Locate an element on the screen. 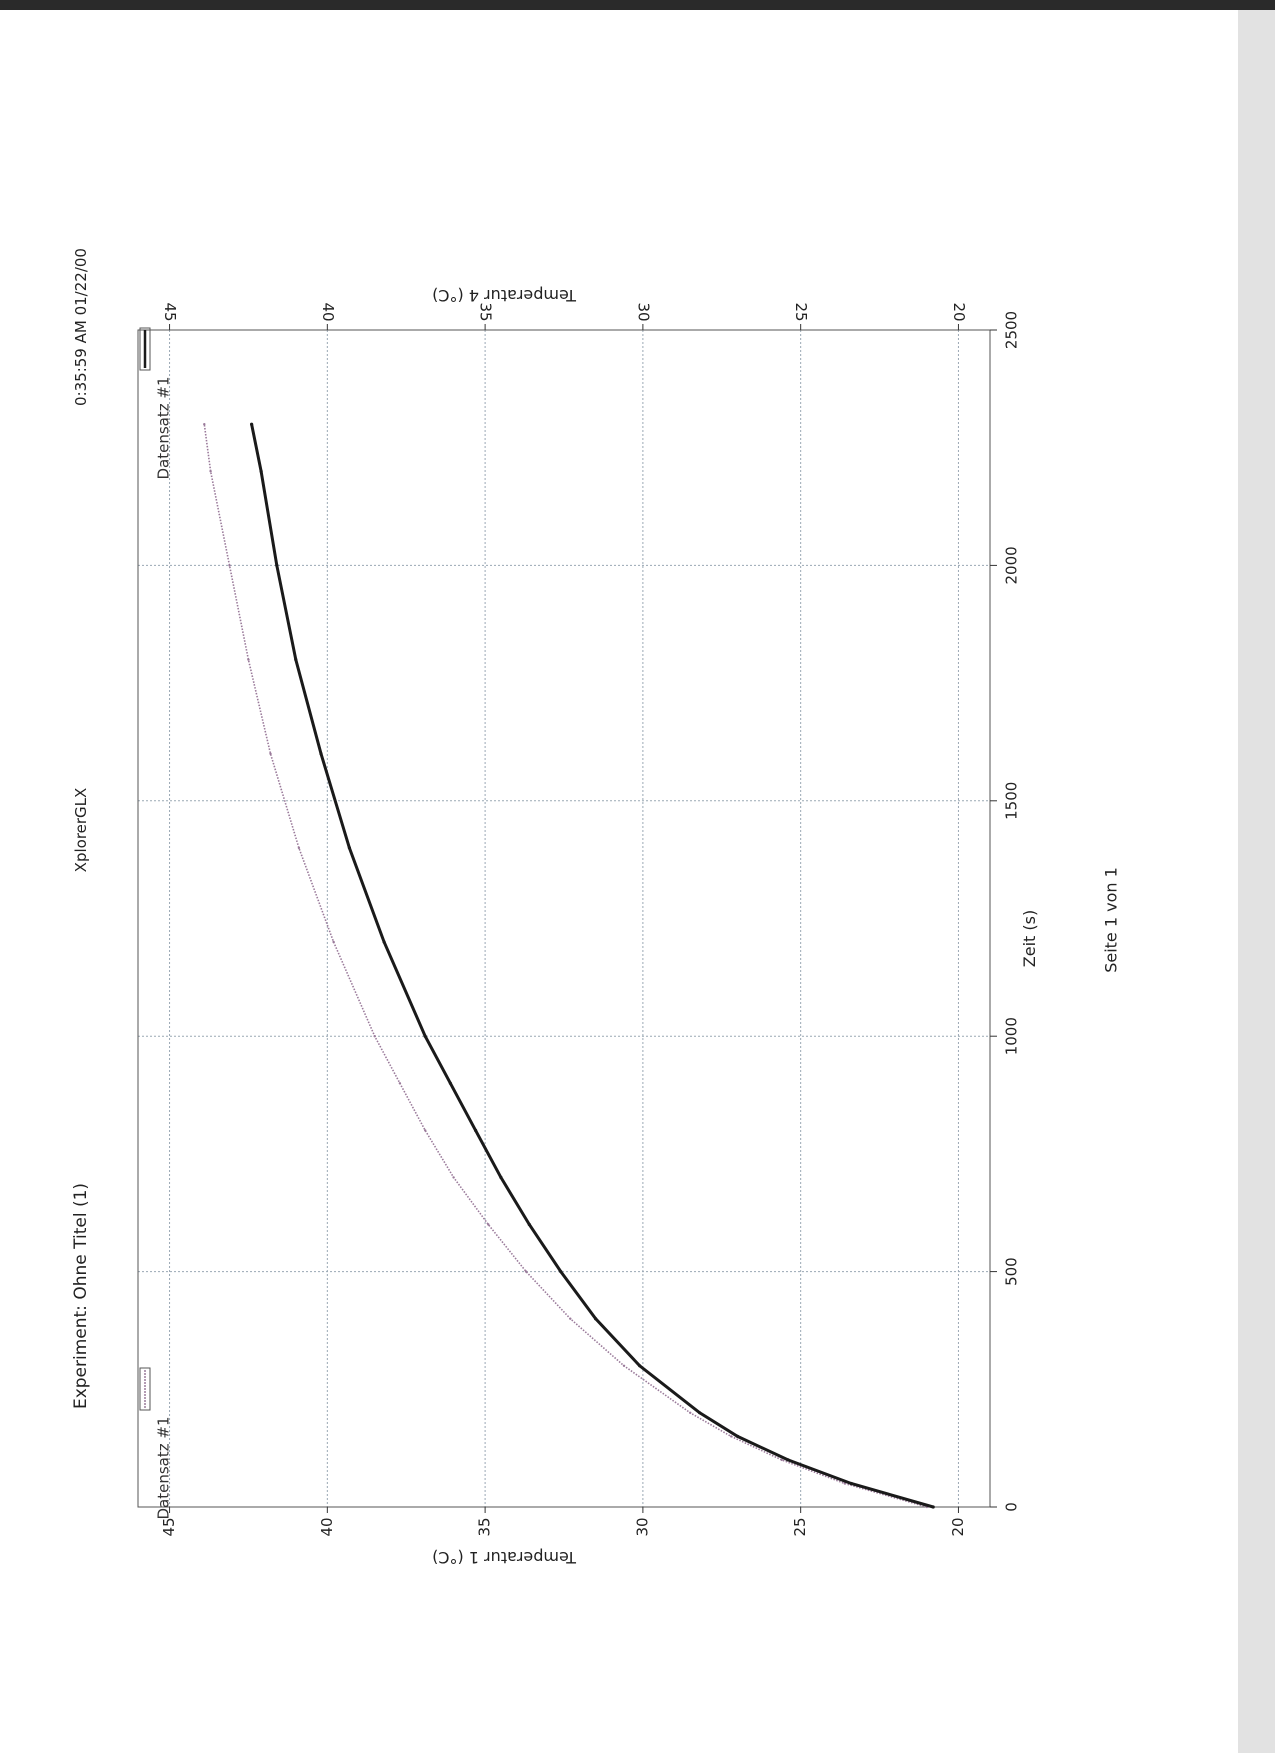 The width and height of the screenshot is (1275, 1753). scan-top-edge is located at coordinates (637, 5).